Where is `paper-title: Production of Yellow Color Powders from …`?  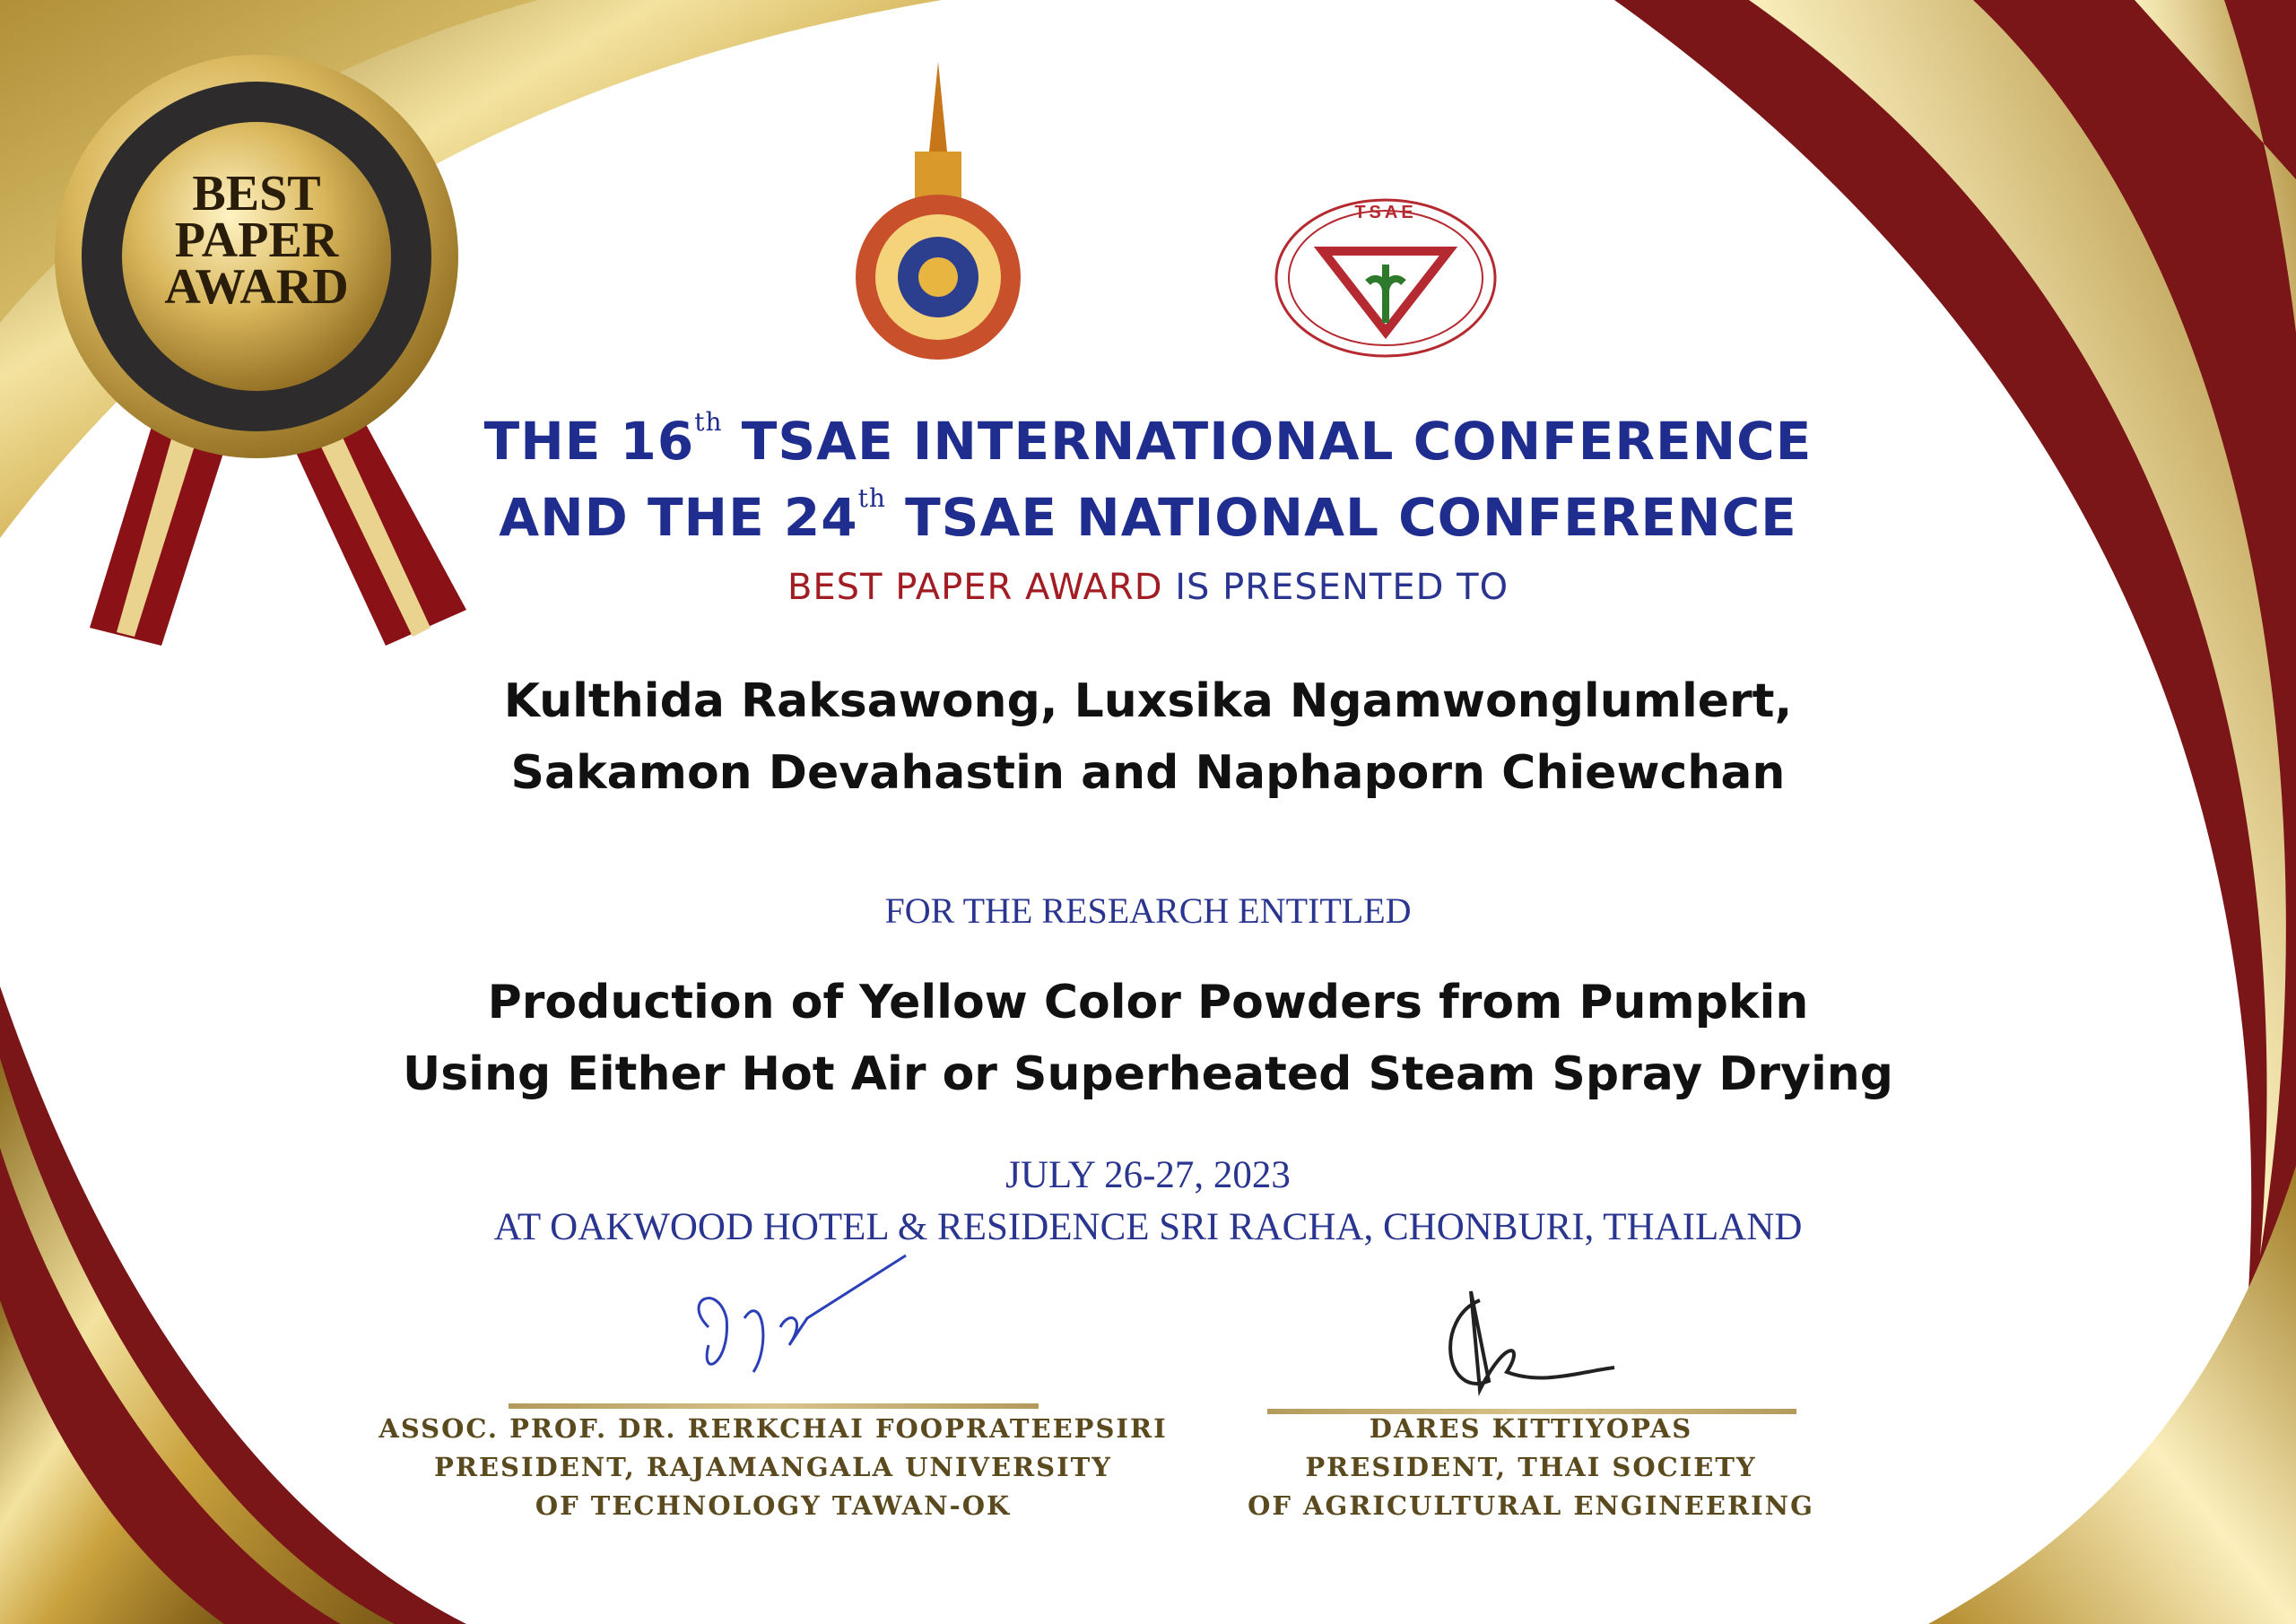
paper-title: Production of Yellow Color Powders from … is located at coordinates (1148, 1038).